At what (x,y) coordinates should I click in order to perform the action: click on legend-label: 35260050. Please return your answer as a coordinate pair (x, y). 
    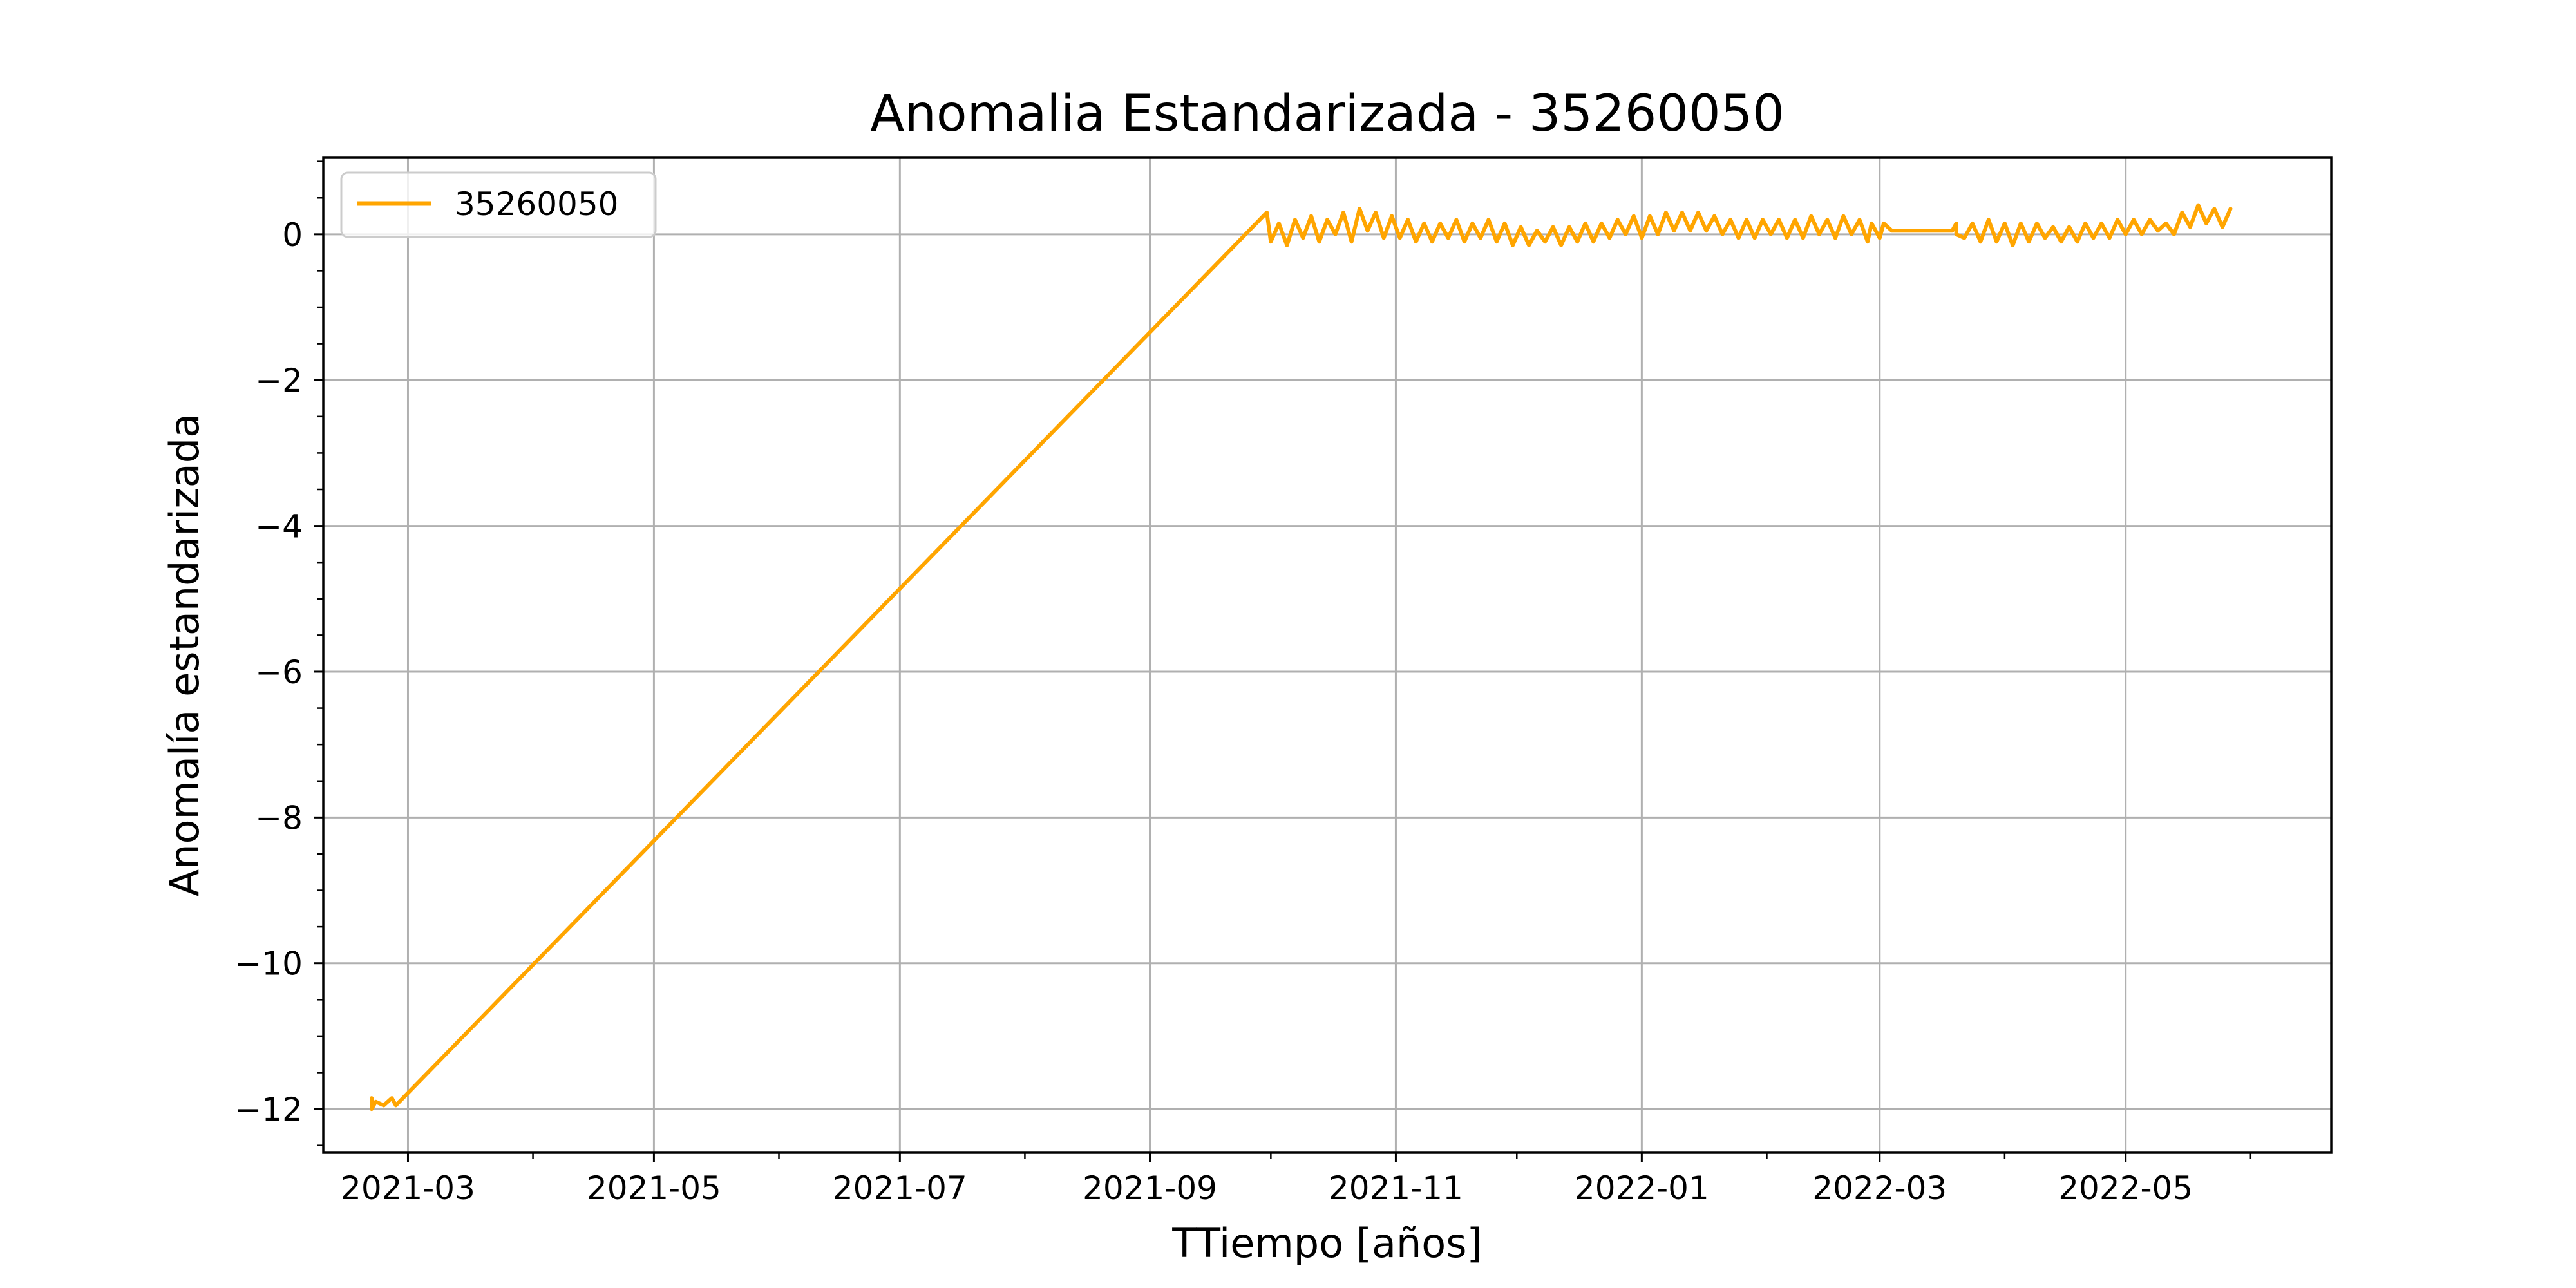
    Looking at the image, I should click on (537, 204).